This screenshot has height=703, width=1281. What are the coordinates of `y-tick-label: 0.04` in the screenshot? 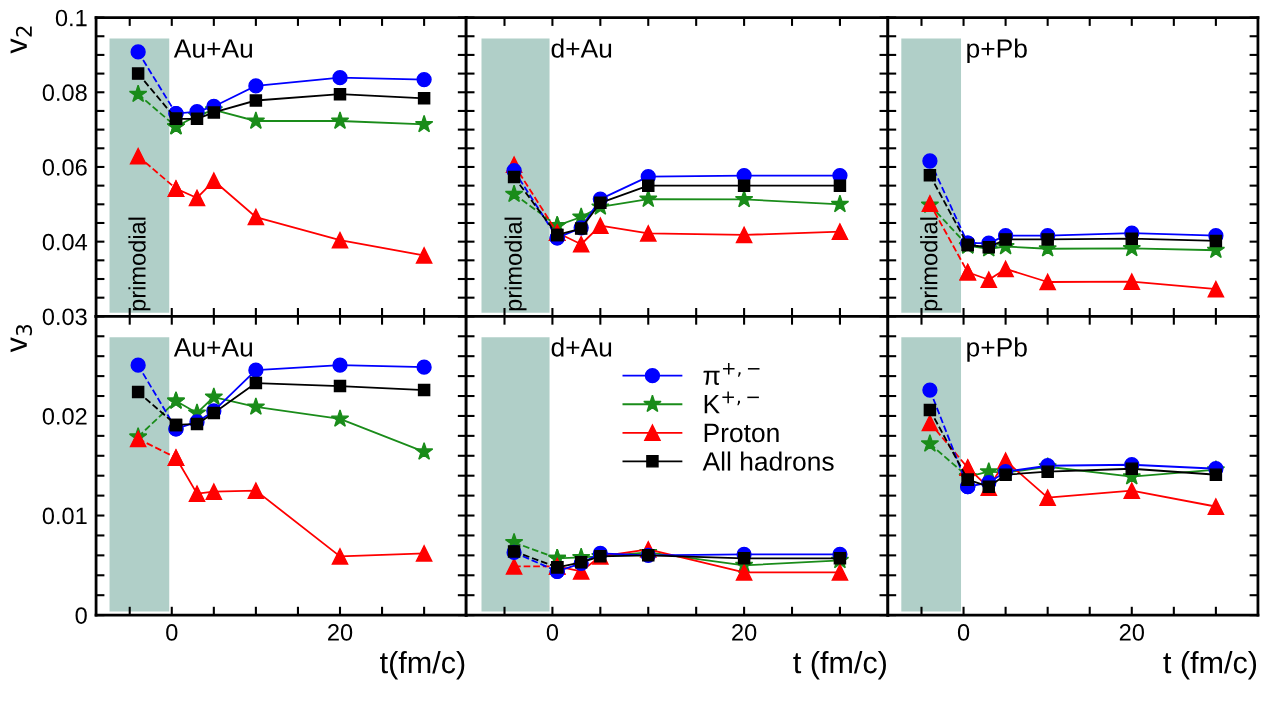 It's located at (65, 242).